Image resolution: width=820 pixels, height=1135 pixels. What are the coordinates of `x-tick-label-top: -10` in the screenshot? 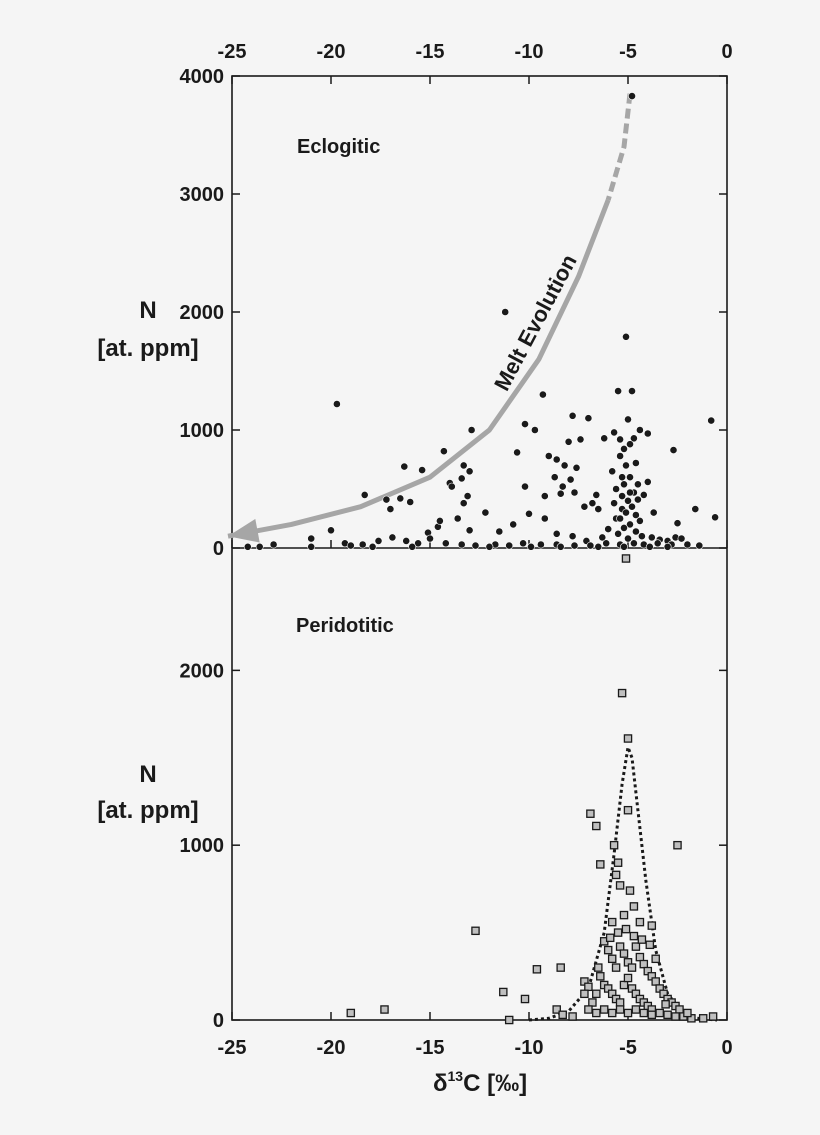 It's located at (529, 52).